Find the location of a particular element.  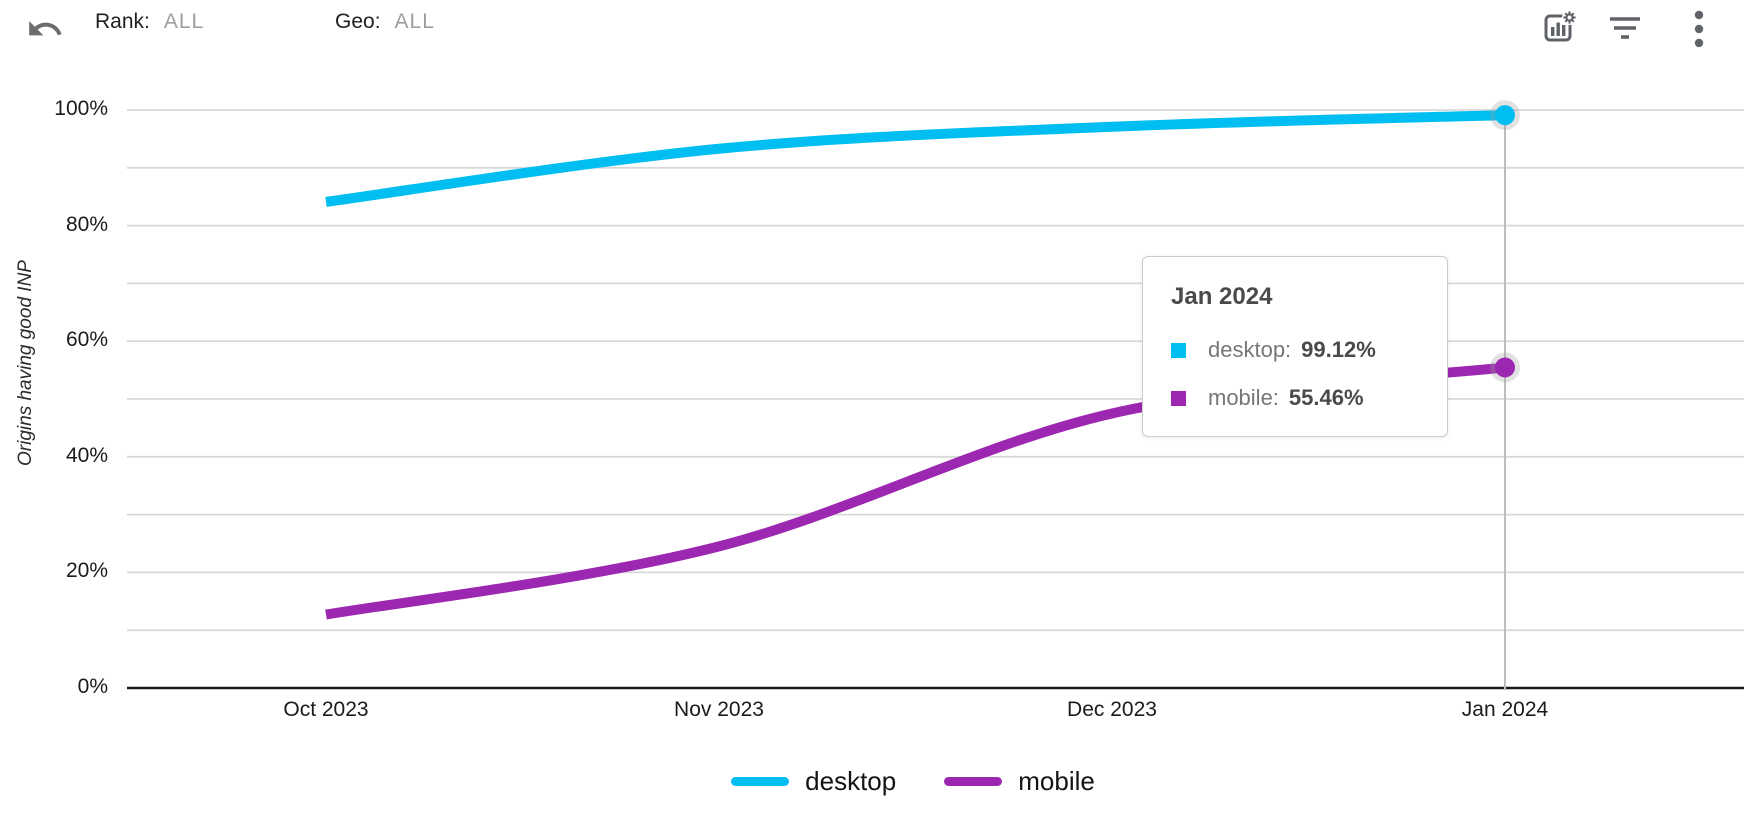

y-axis-label: 0% is located at coordinates (92, 686).